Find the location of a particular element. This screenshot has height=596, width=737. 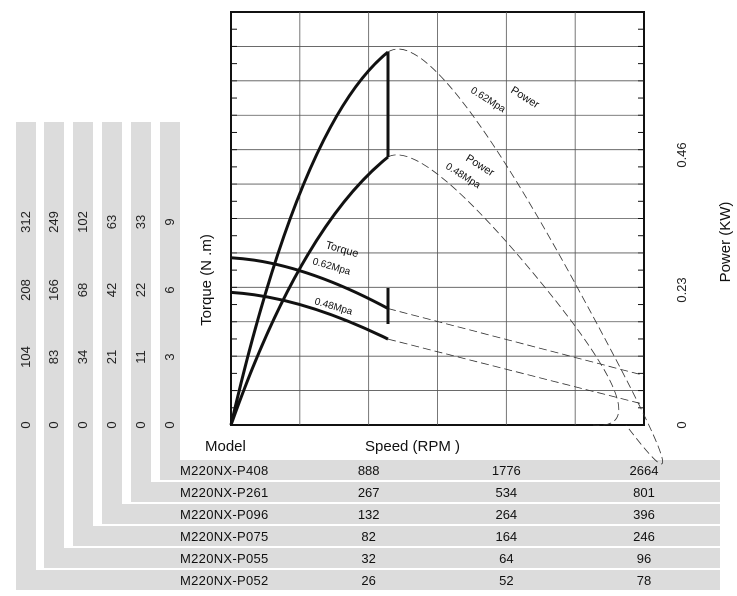

power-tick: 0.23 is located at coordinates (681, 289).